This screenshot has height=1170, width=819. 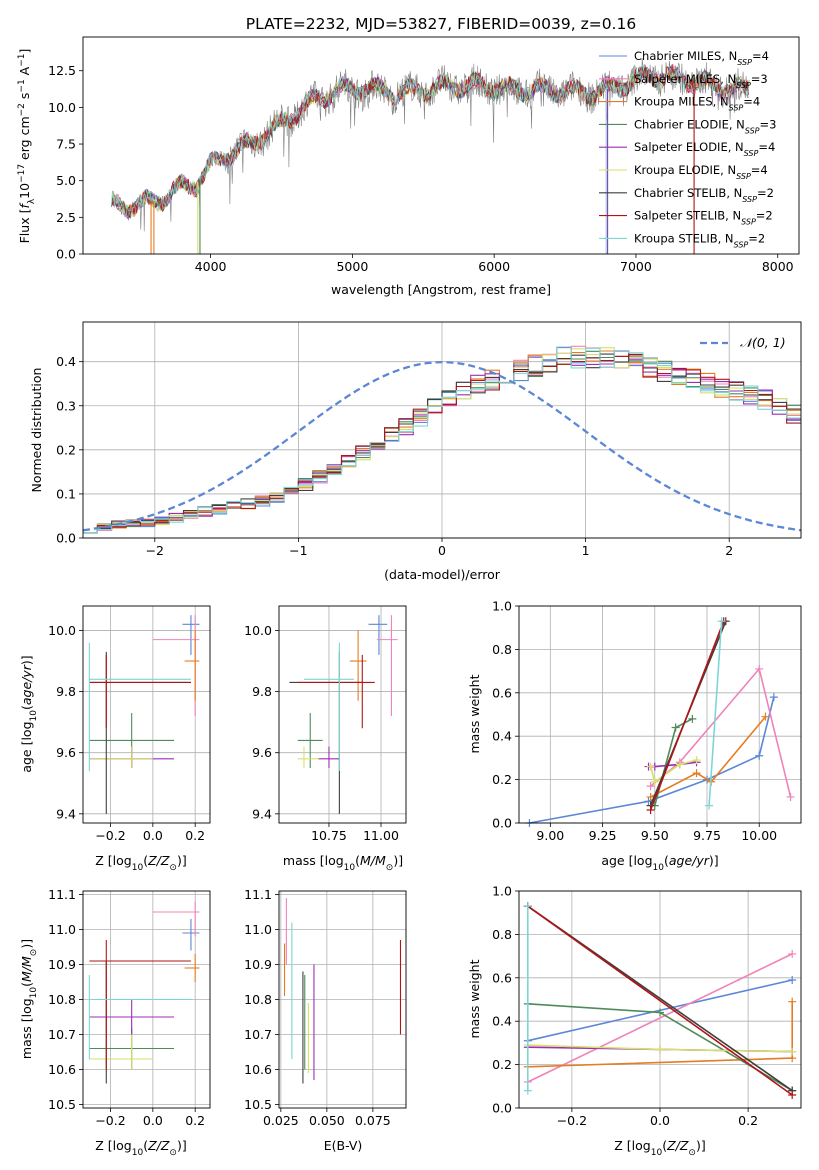 I want to click on x-tick-label: 0, so click(x=442, y=550).